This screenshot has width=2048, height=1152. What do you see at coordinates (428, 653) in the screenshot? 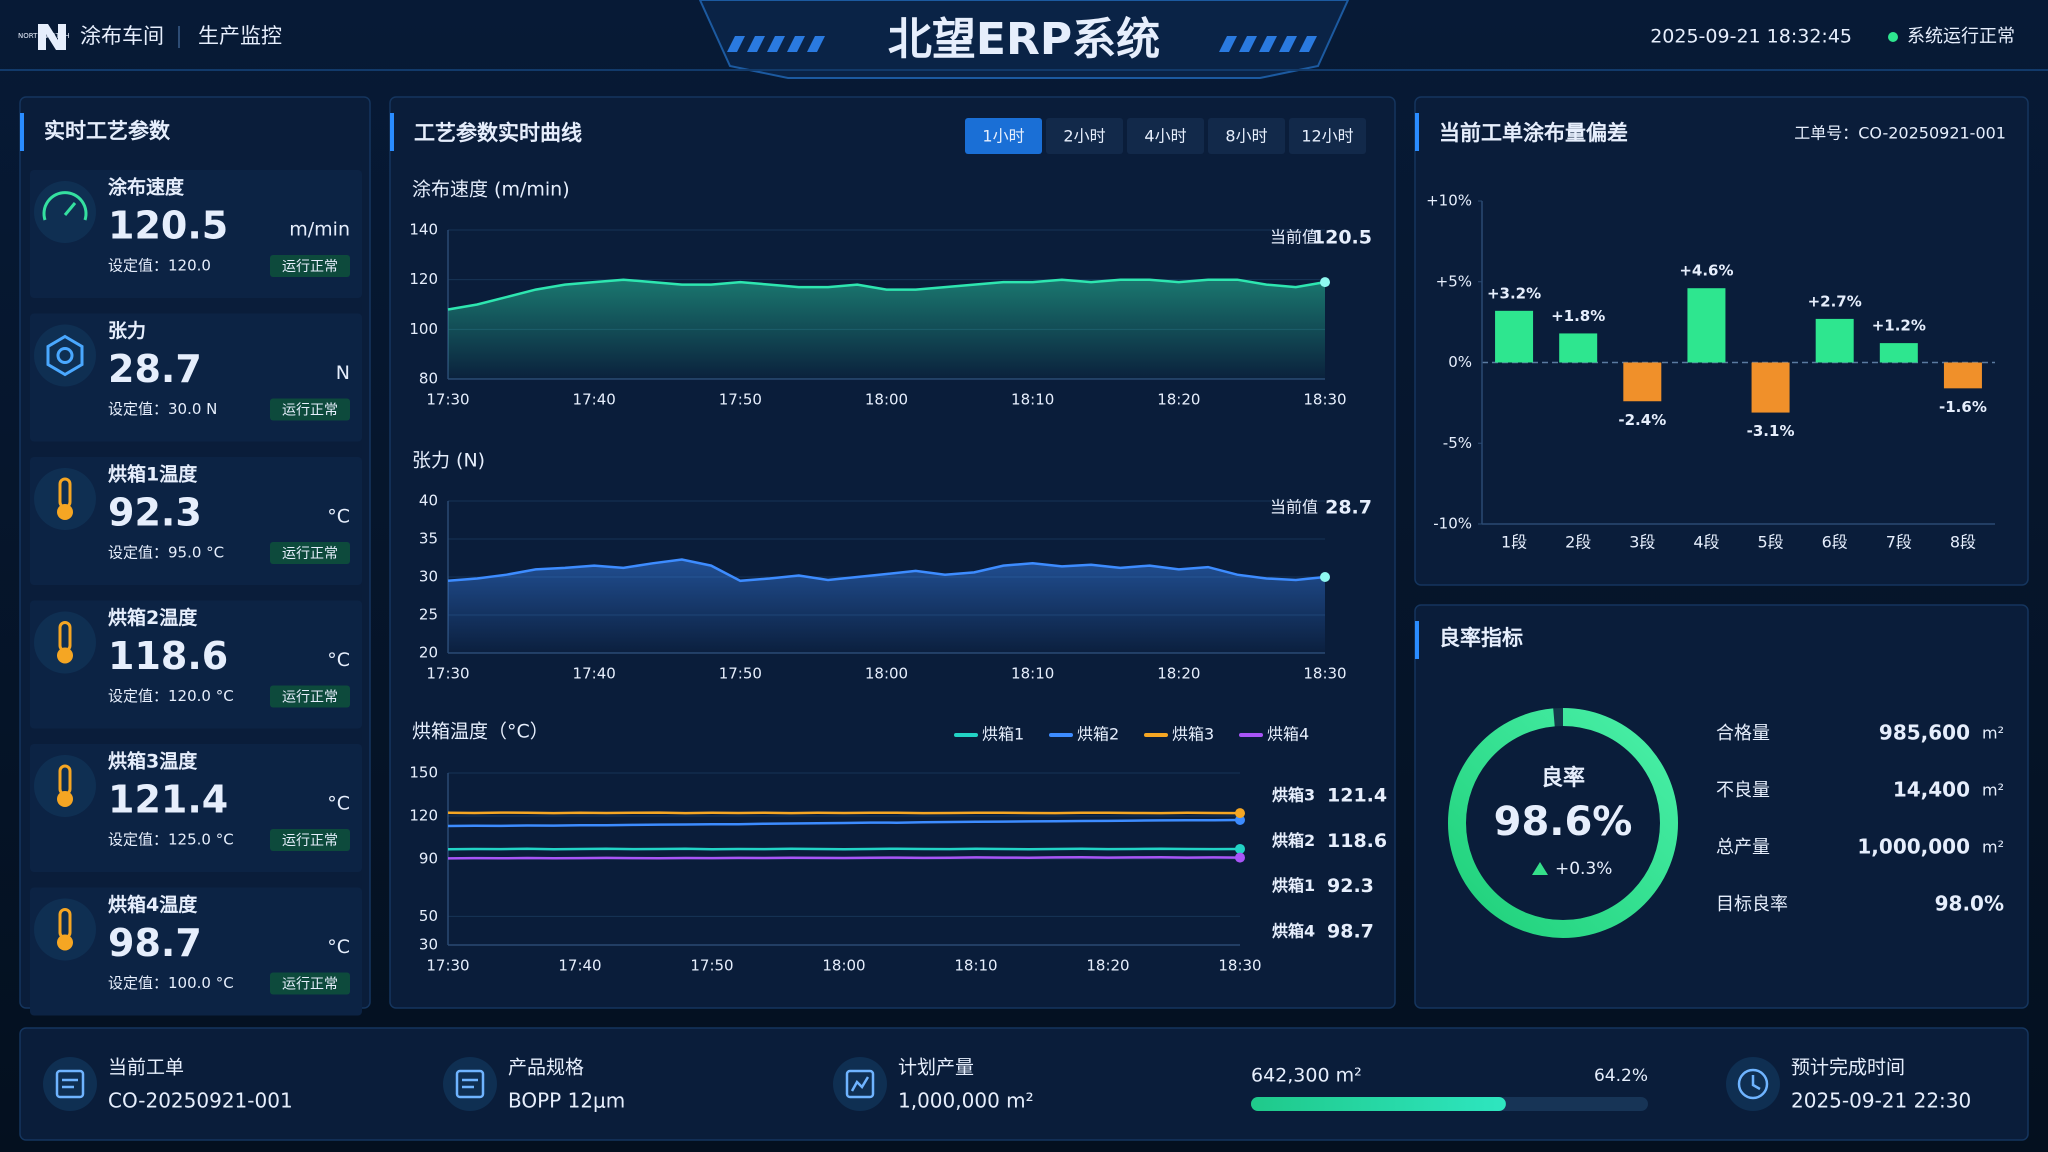
I see `y-tick-label: 20` at bounding box center [428, 653].